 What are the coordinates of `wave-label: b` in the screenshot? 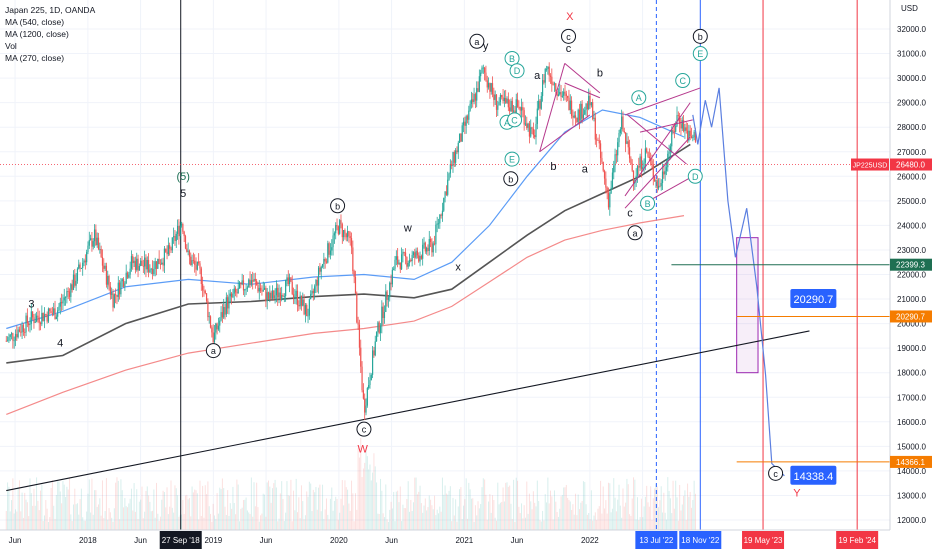 It's located at (553, 167).